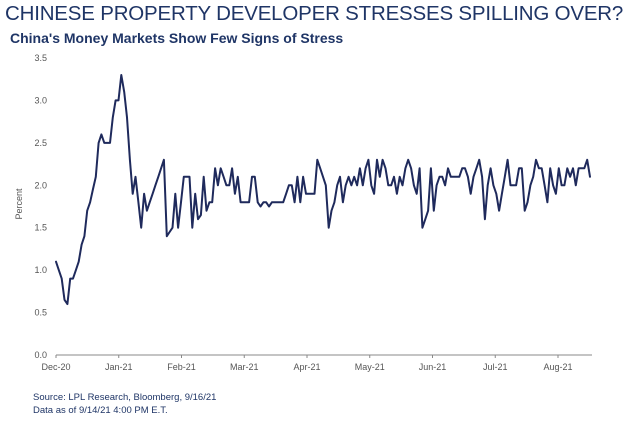  Describe the element at coordinates (40, 228) in the screenshot. I see `y-tick-label: 1.5` at that location.